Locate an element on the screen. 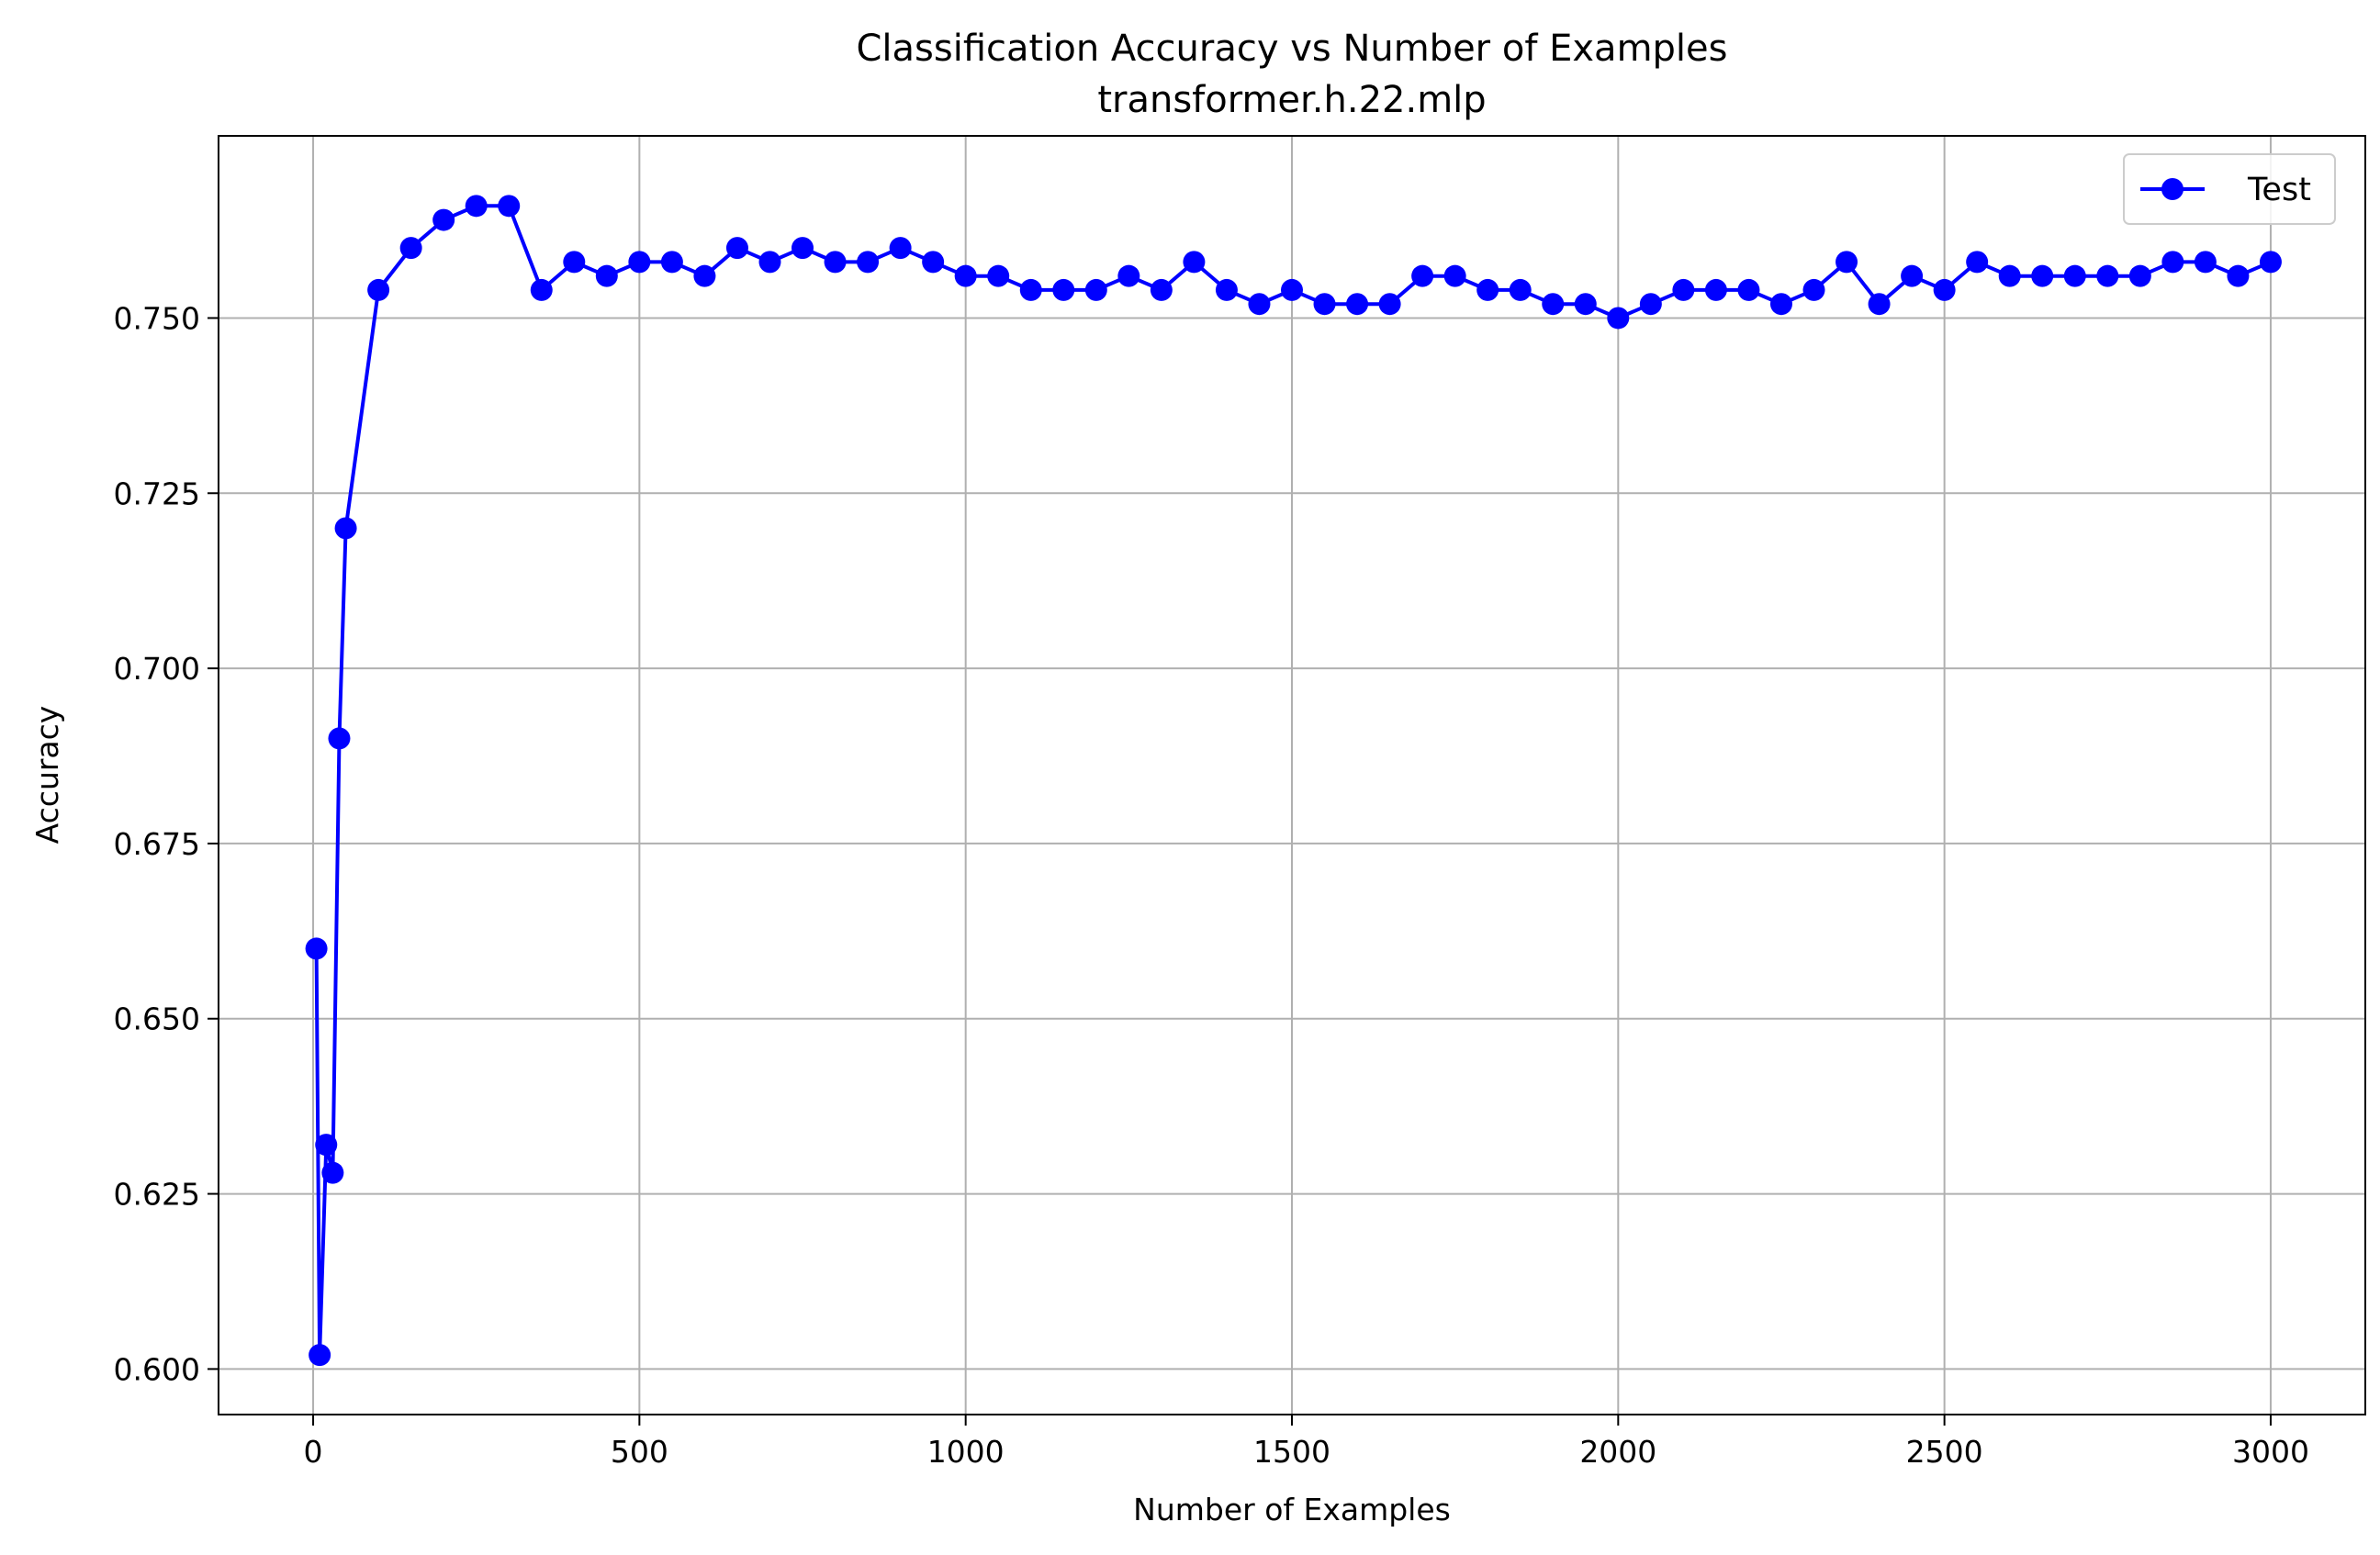 This screenshot has height=1555, width=2380. y-tick-label: 0.675 is located at coordinates (157, 844).